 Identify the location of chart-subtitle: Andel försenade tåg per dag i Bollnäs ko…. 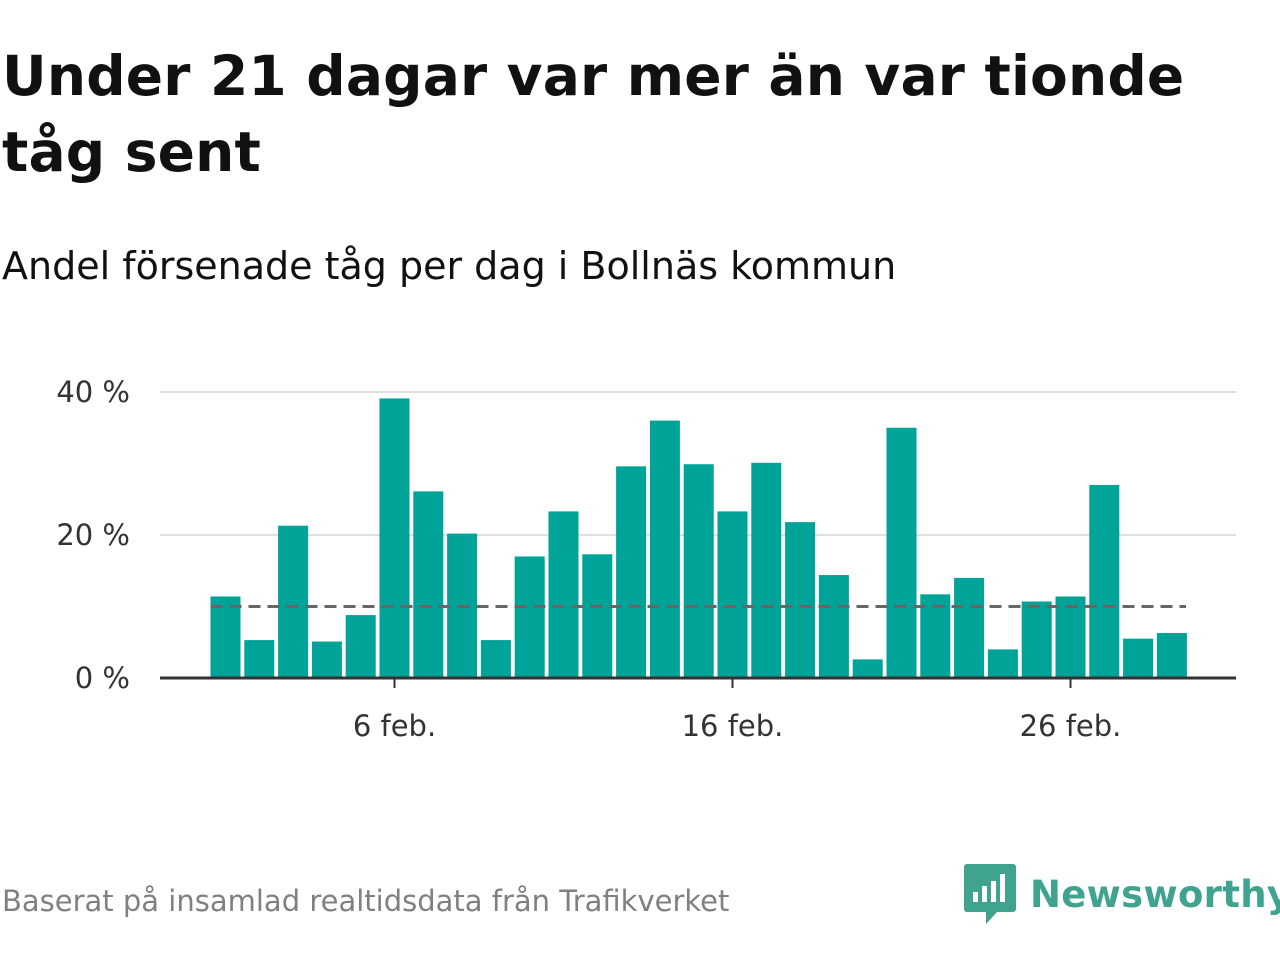
(449, 266).